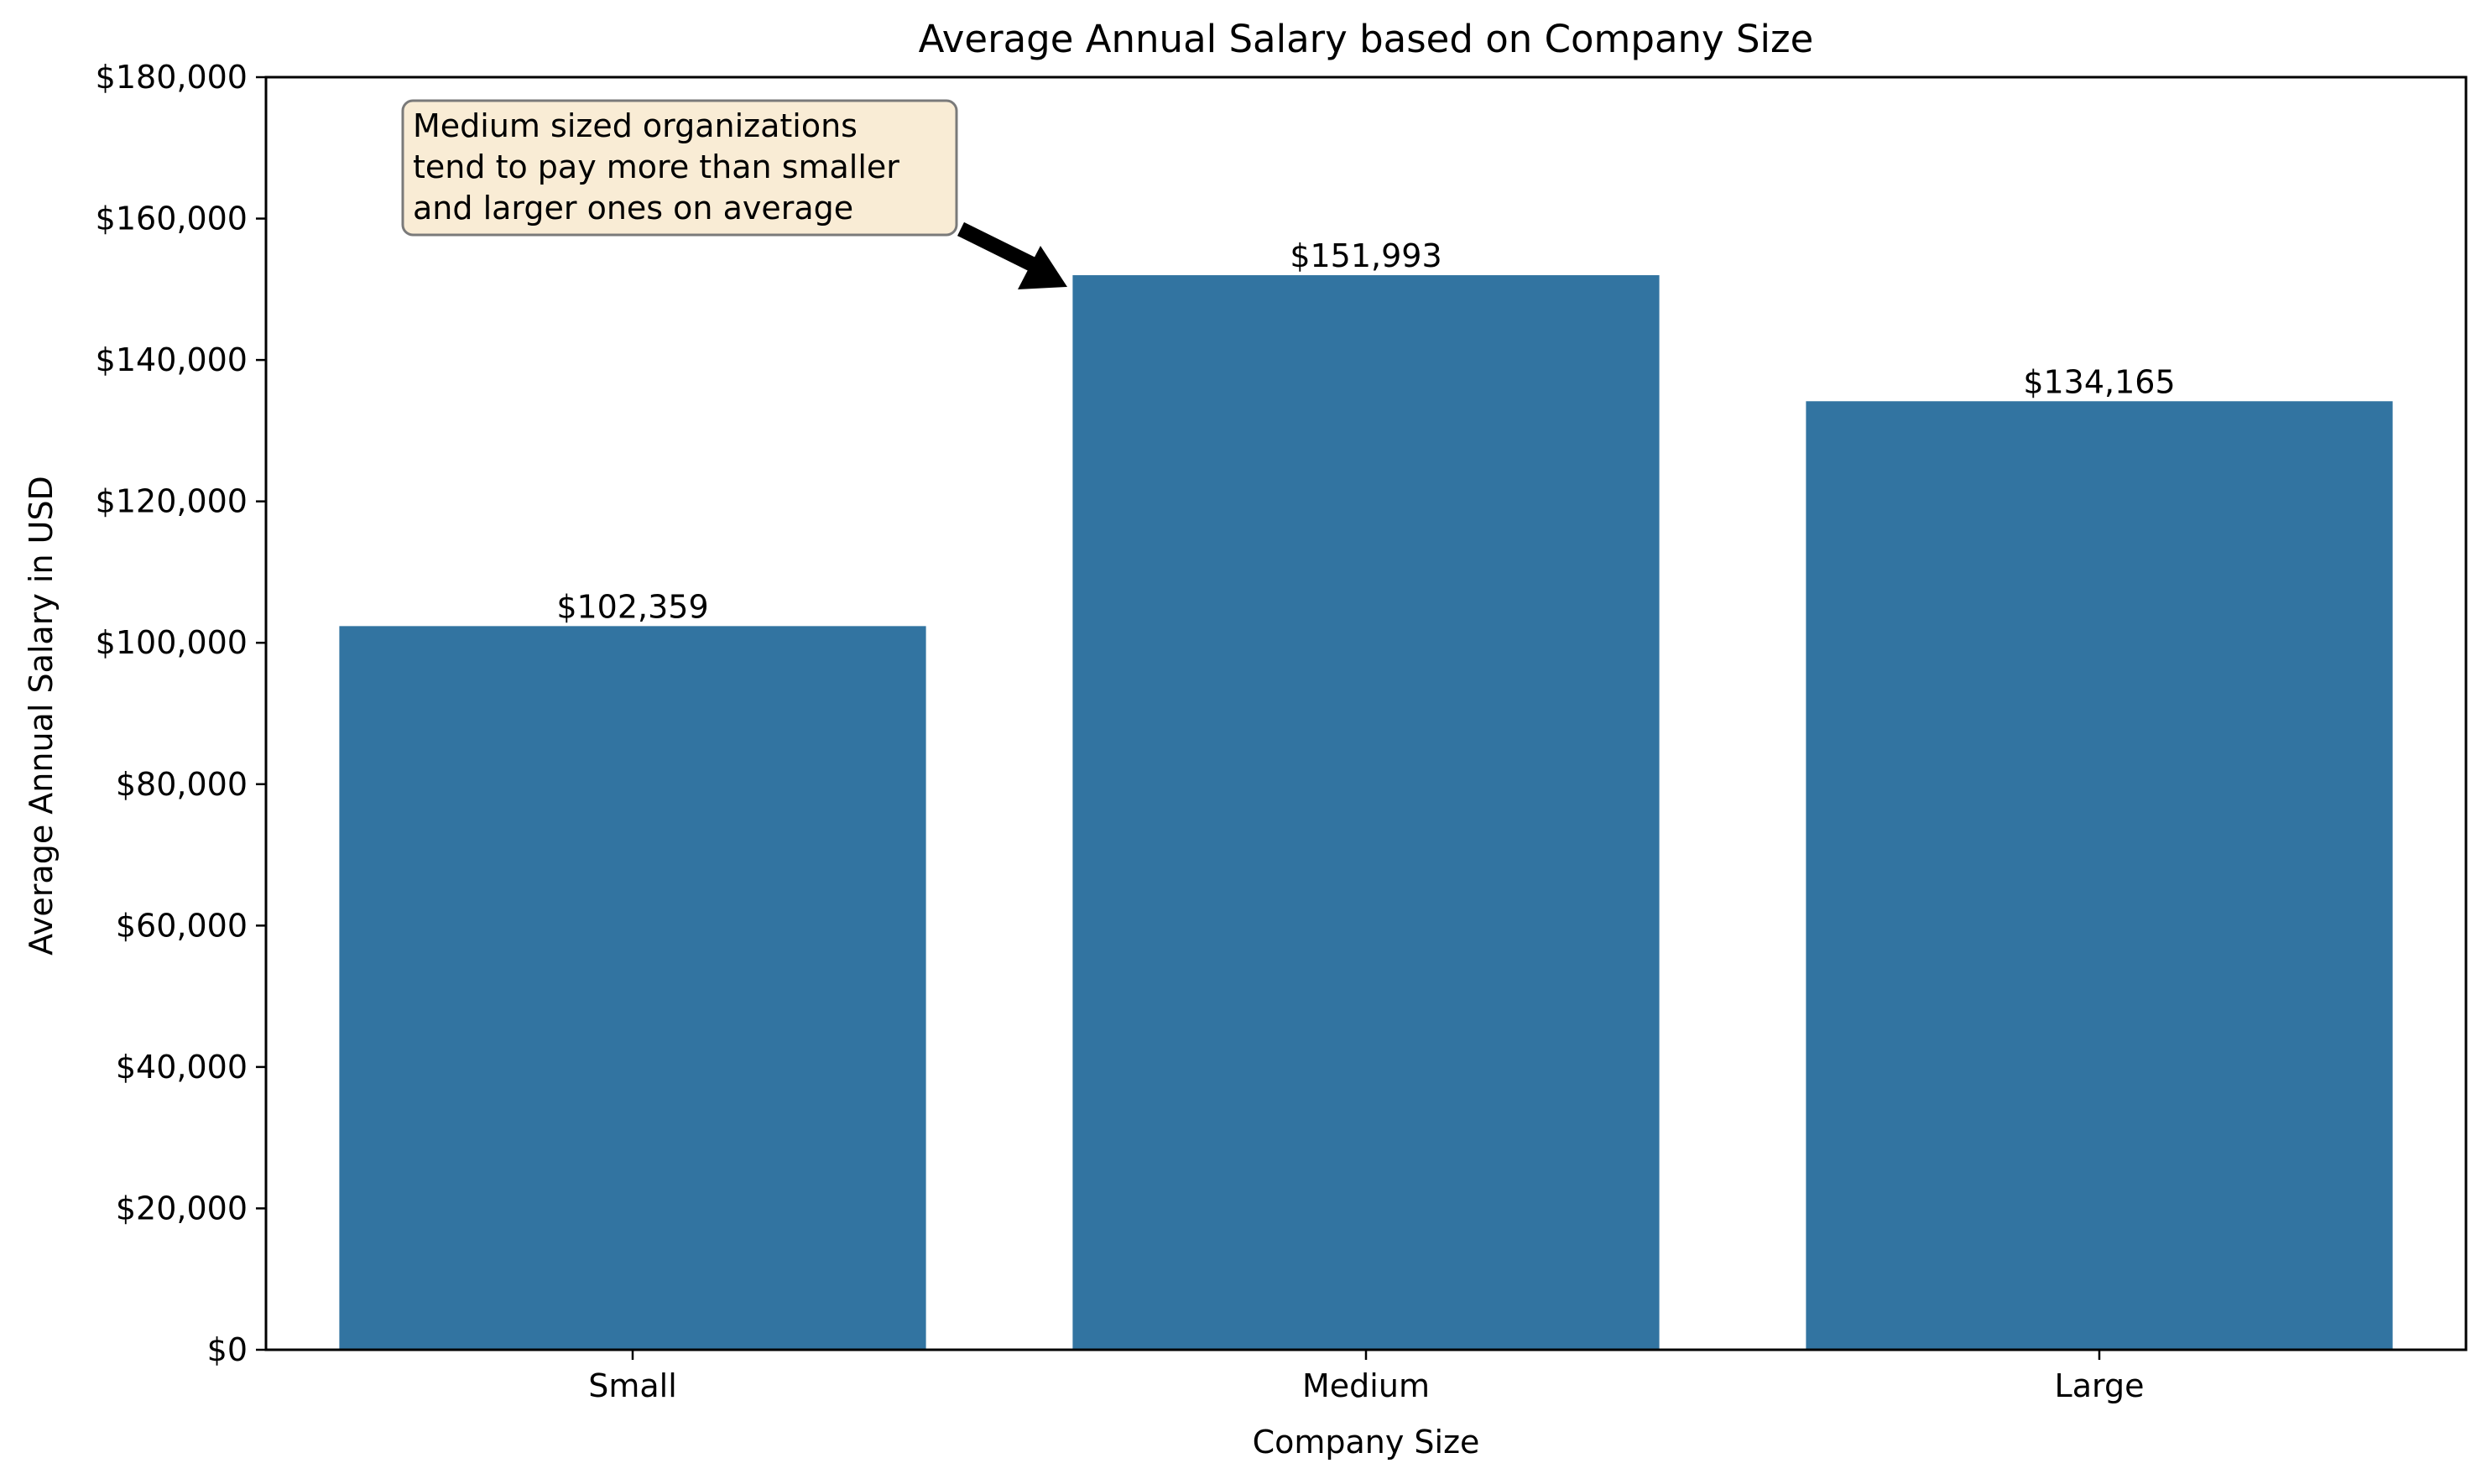 The width and height of the screenshot is (2492, 1484). Describe the element at coordinates (172, 501) in the screenshot. I see `y-tick-label: $120,000` at that location.